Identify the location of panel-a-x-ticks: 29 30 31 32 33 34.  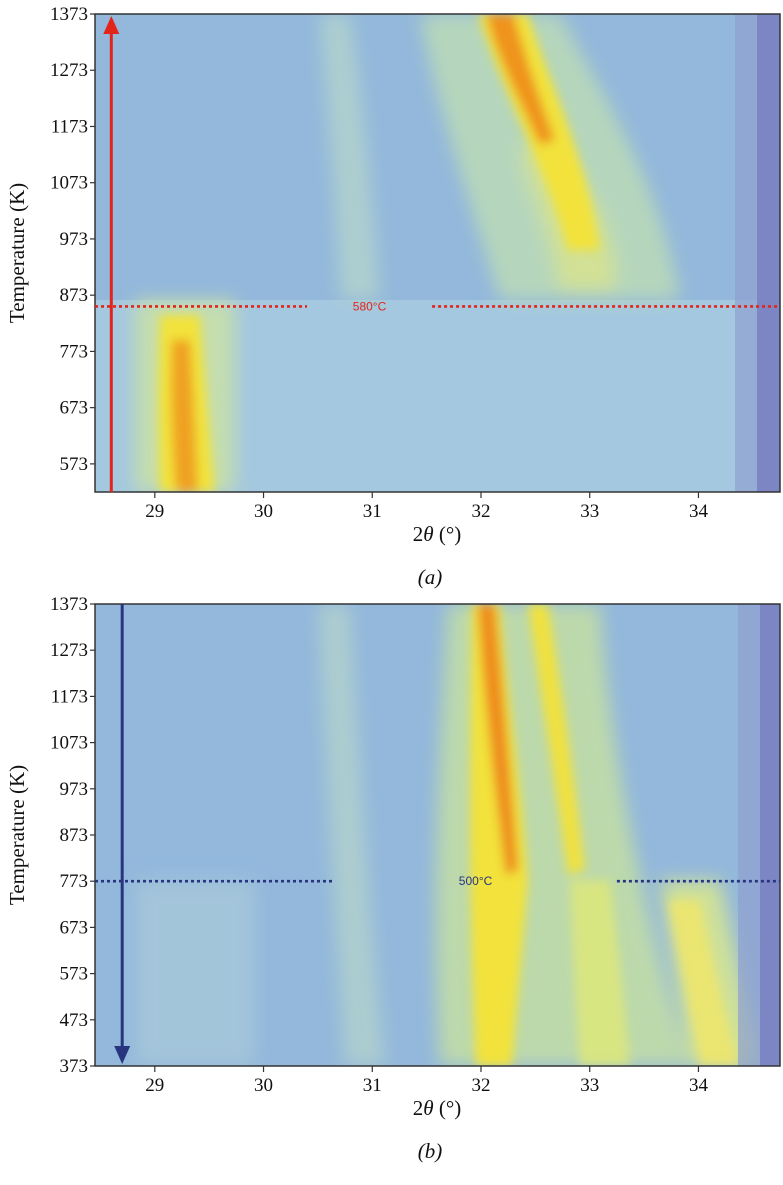
(426, 507).